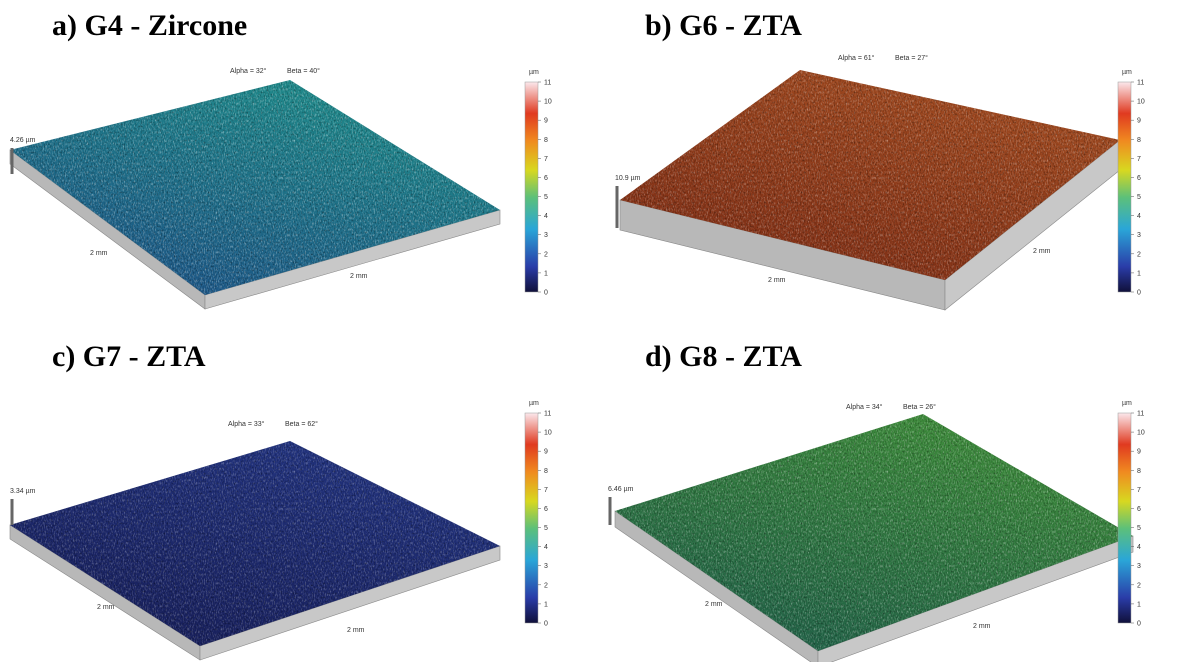 This screenshot has height=662, width=1186. What do you see at coordinates (723, 356) in the screenshot?
I see `panel-title: d) G8 - ZTA` at bounding box center [723, 356].